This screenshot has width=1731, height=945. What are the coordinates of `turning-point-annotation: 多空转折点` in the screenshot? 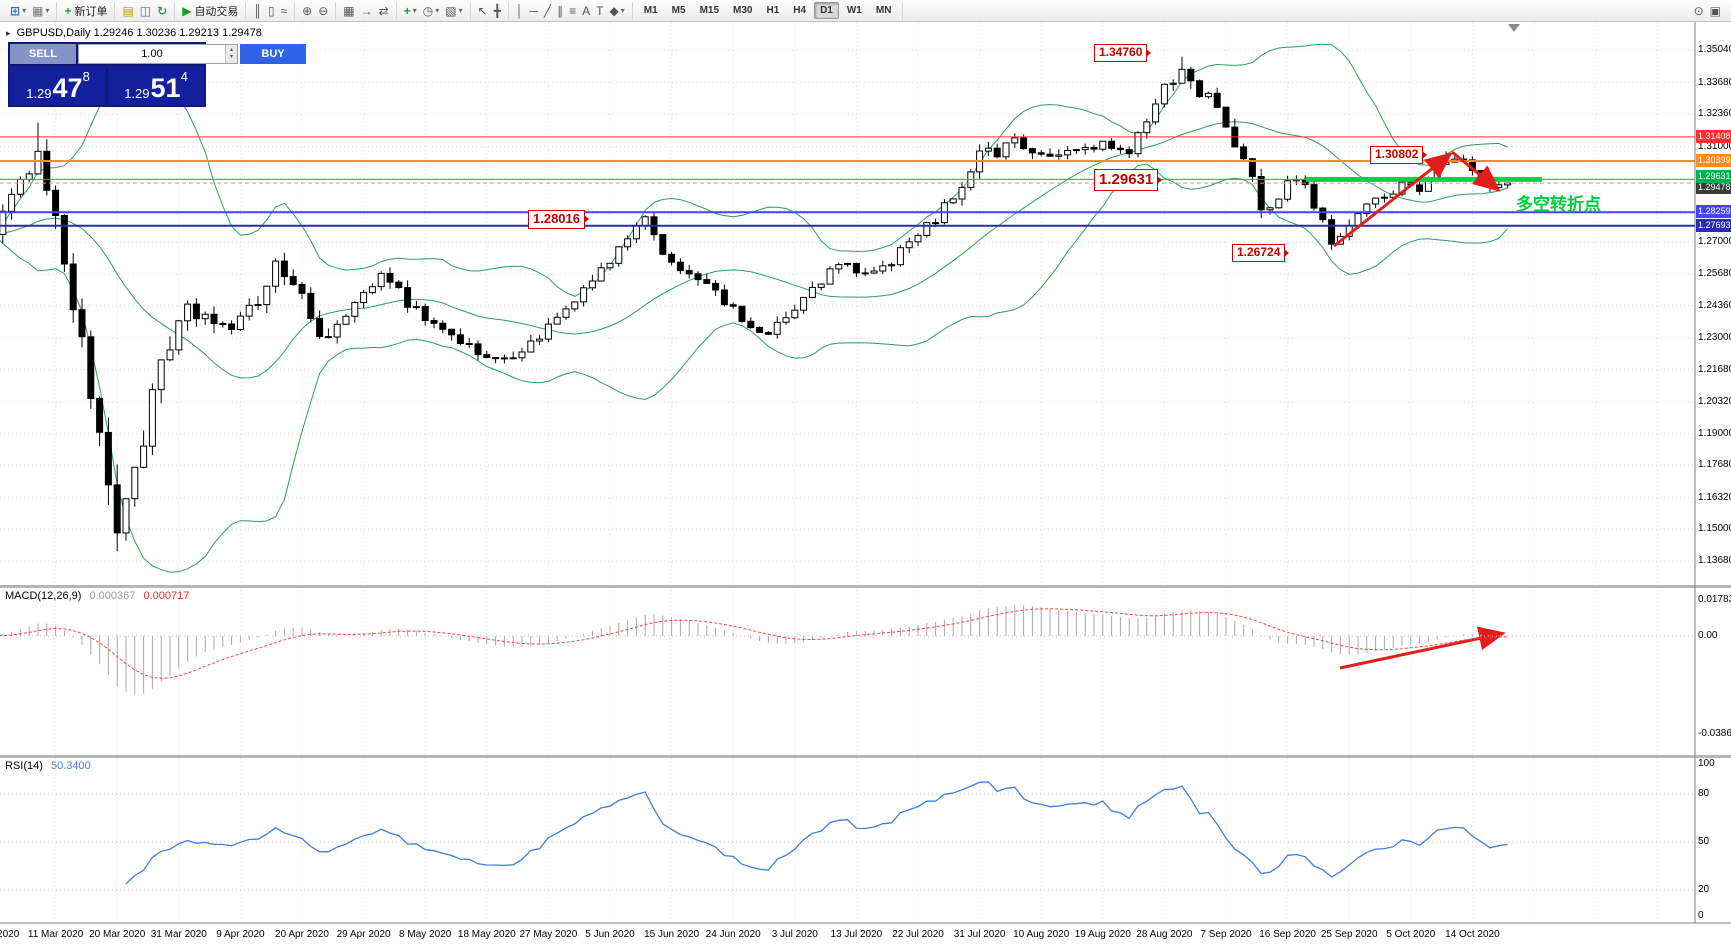 It's located at (1558, 204).